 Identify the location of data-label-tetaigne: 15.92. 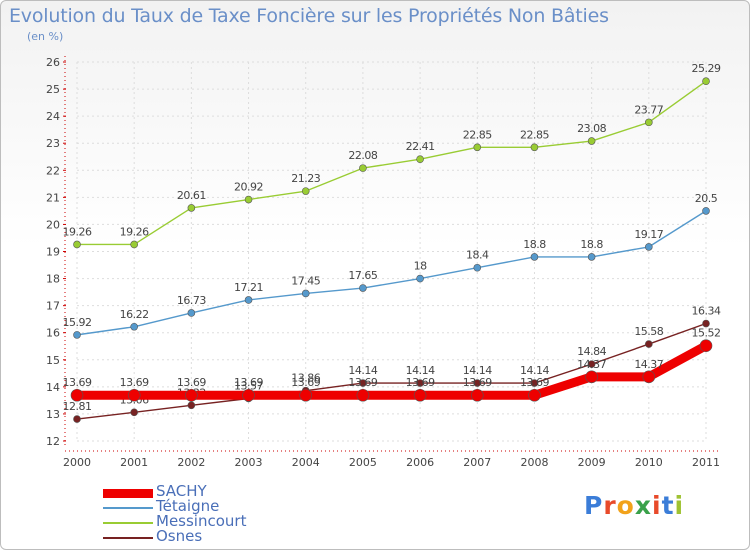
(77, 322).